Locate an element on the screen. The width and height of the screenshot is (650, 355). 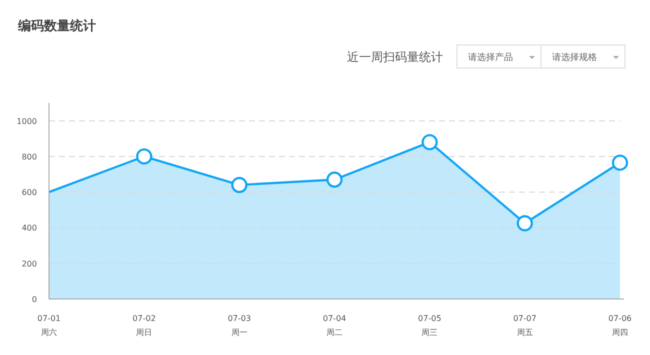
chart-title: 编码数量统计 is located at coordinates (56, 26).